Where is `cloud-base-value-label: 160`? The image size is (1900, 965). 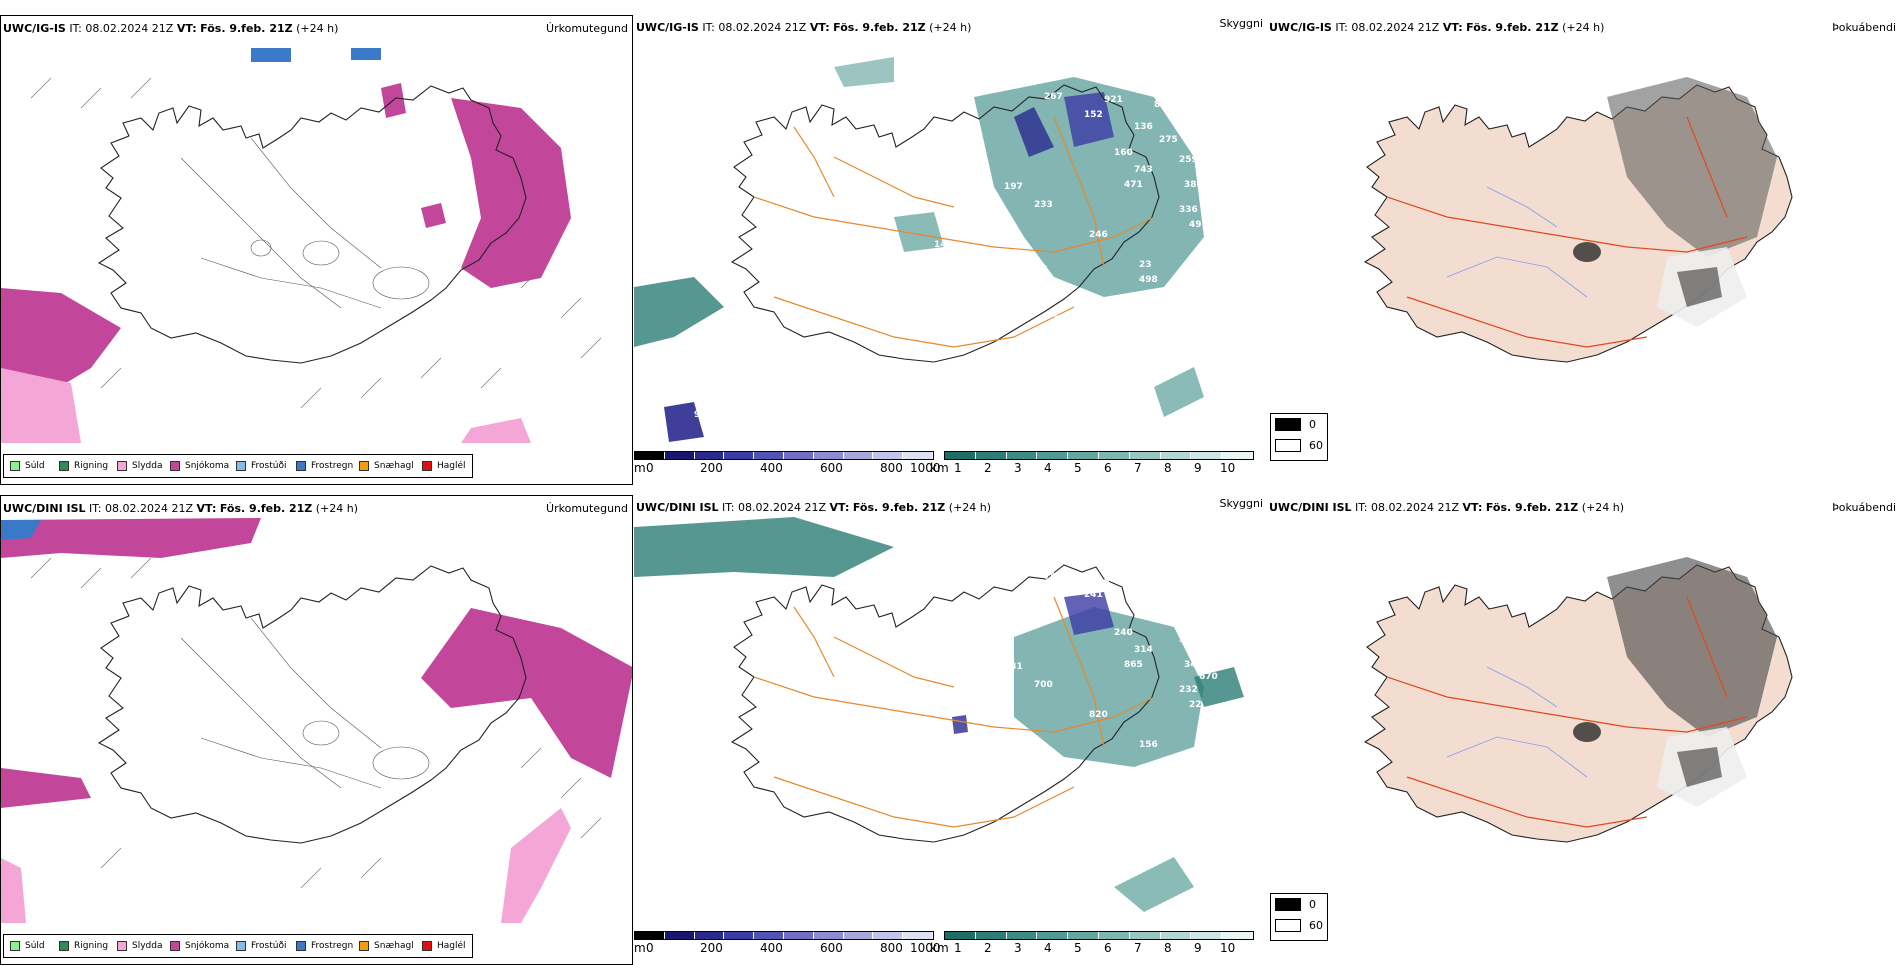
cloud-base-value-label: 160 is located at coordinates (1123, 153).